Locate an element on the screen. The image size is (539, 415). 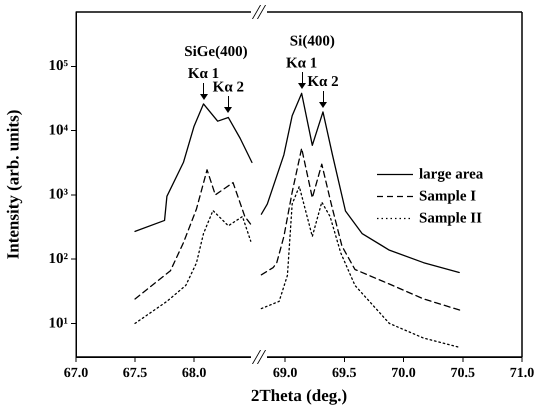
y-tick-label: 10⁵ is located at coordinates (58, 66).